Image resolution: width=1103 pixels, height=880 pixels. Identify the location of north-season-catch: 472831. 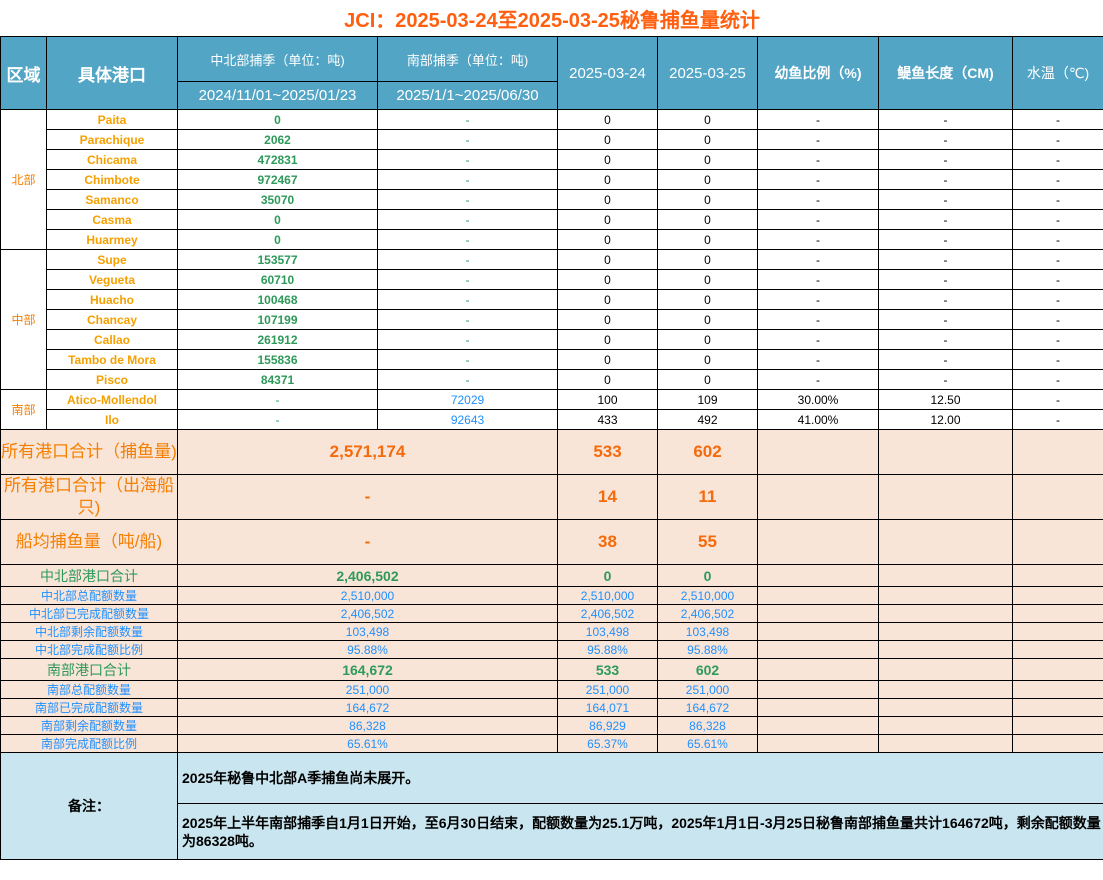
(277, 159).